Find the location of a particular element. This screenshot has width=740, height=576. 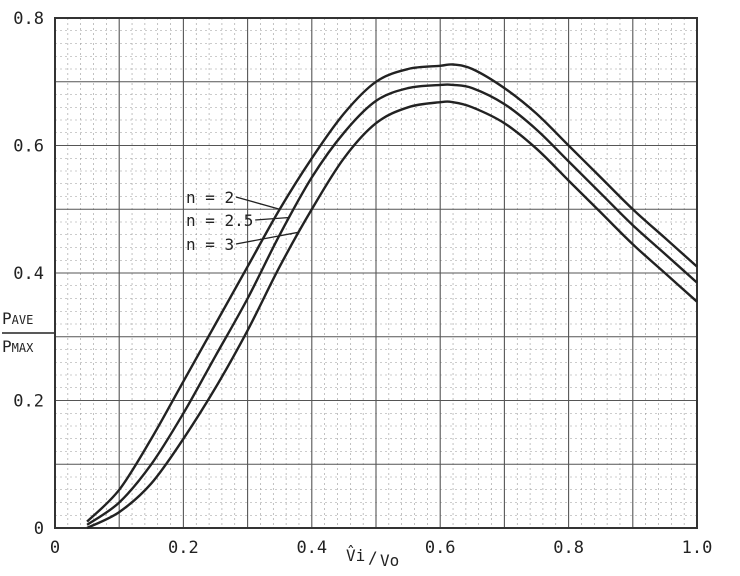

y-tick-label: 0 is located at coordinates (39, 529).